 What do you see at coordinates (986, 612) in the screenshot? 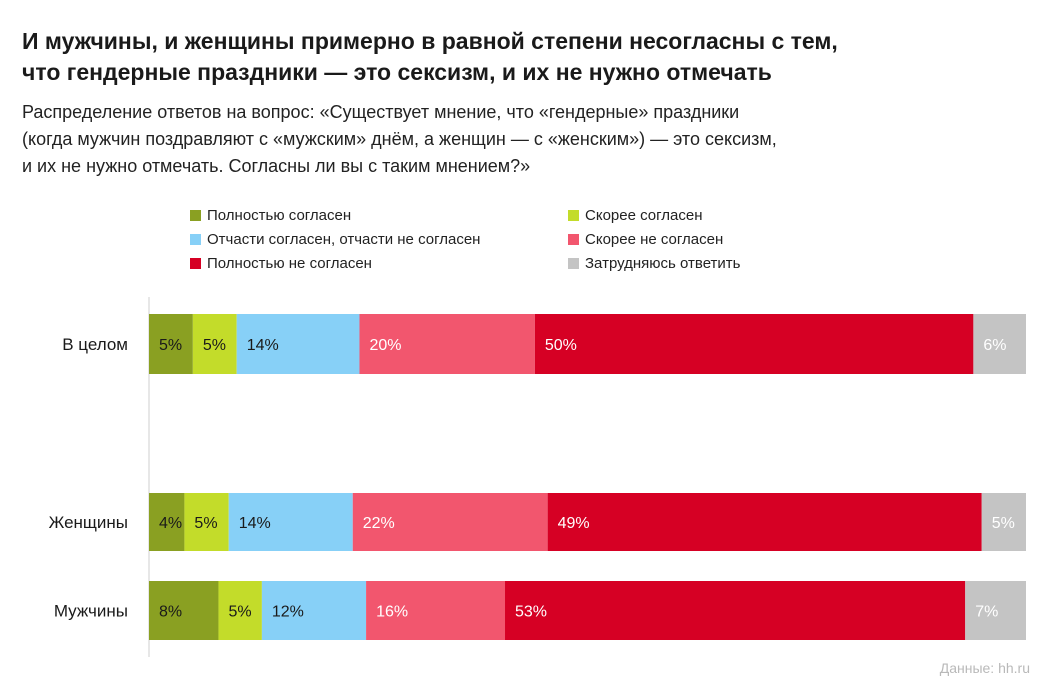
I see `data-label-hard-to-say: 7%` at bounding box center [986, 612].